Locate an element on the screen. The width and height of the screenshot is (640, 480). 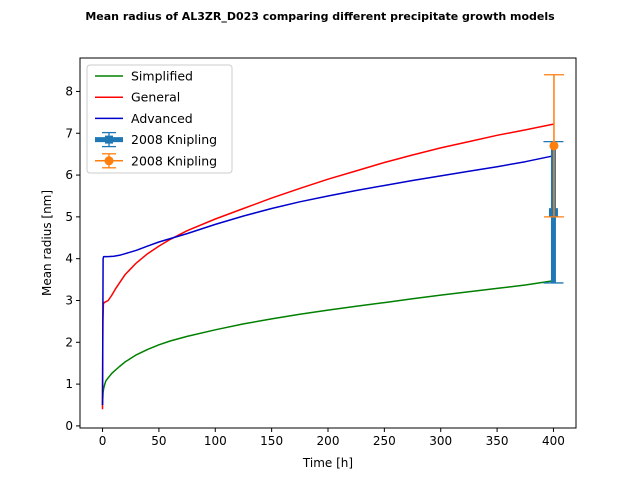
y-axis-label: Mean radius [nm] is located at coordinates (47, 243).